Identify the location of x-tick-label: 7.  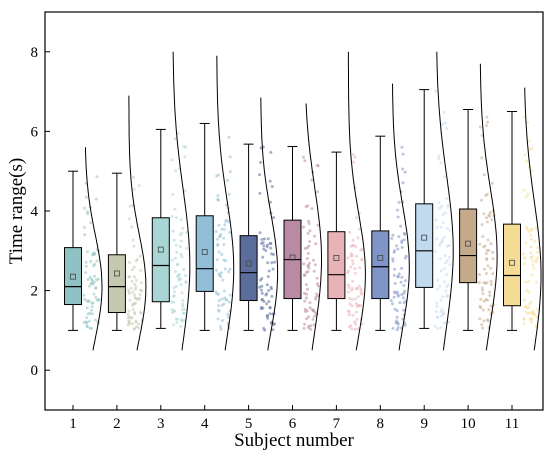
(337, 424).